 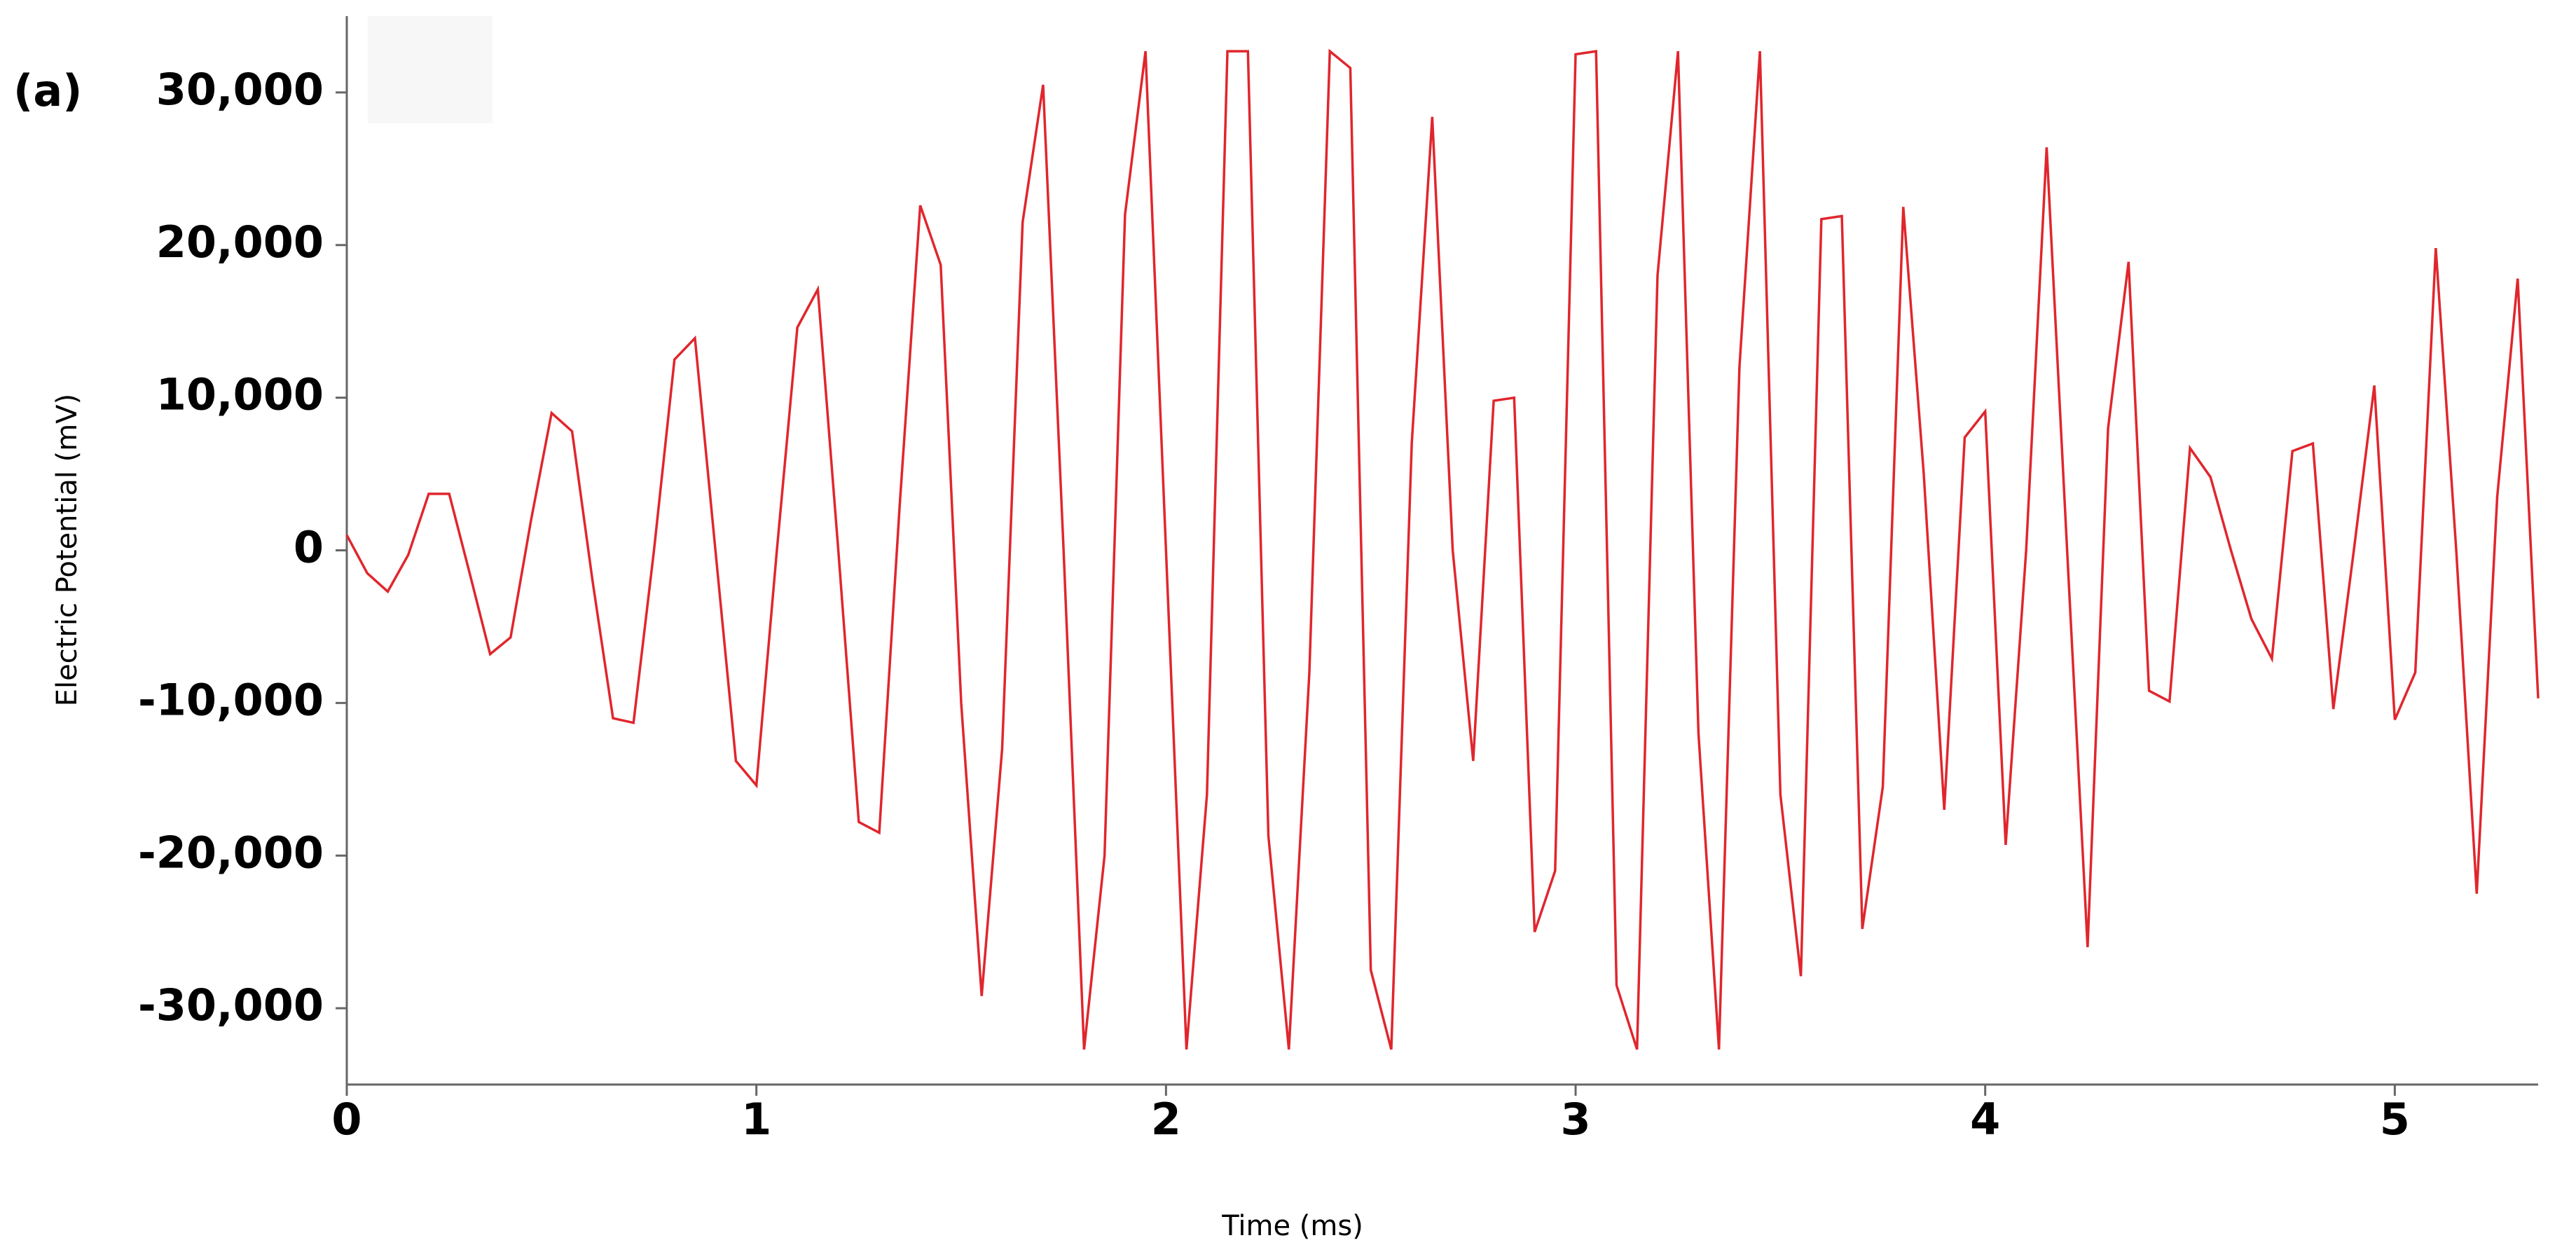 I want to click on y-tick-label: 0, so click(x=309, y=547).